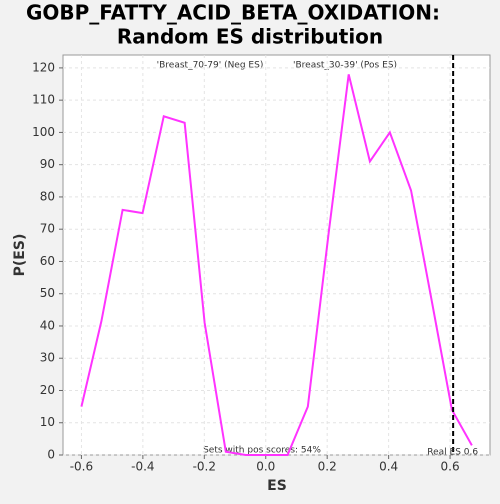  What do you see at coordinates (142, 467) in the screenshot?
I see `x-tick-label: -0.4` at bounding box center [142, 467].